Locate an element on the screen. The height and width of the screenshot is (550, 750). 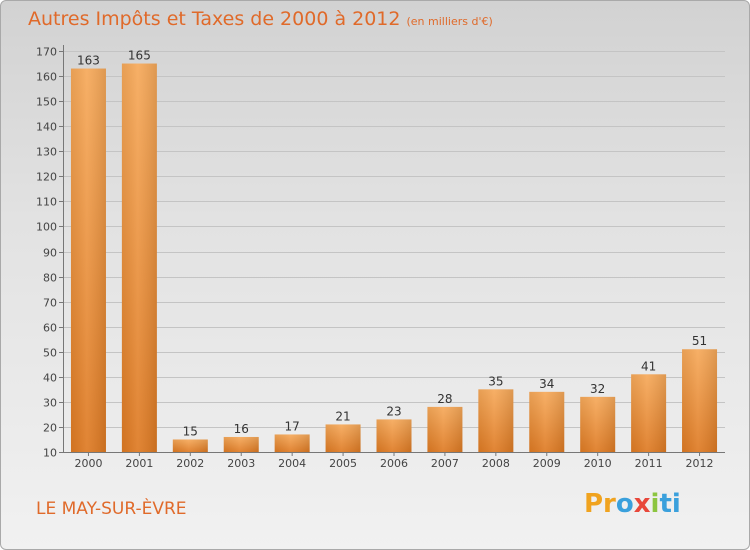
bar-value-label: 21 is located at coordinates (342, 416).